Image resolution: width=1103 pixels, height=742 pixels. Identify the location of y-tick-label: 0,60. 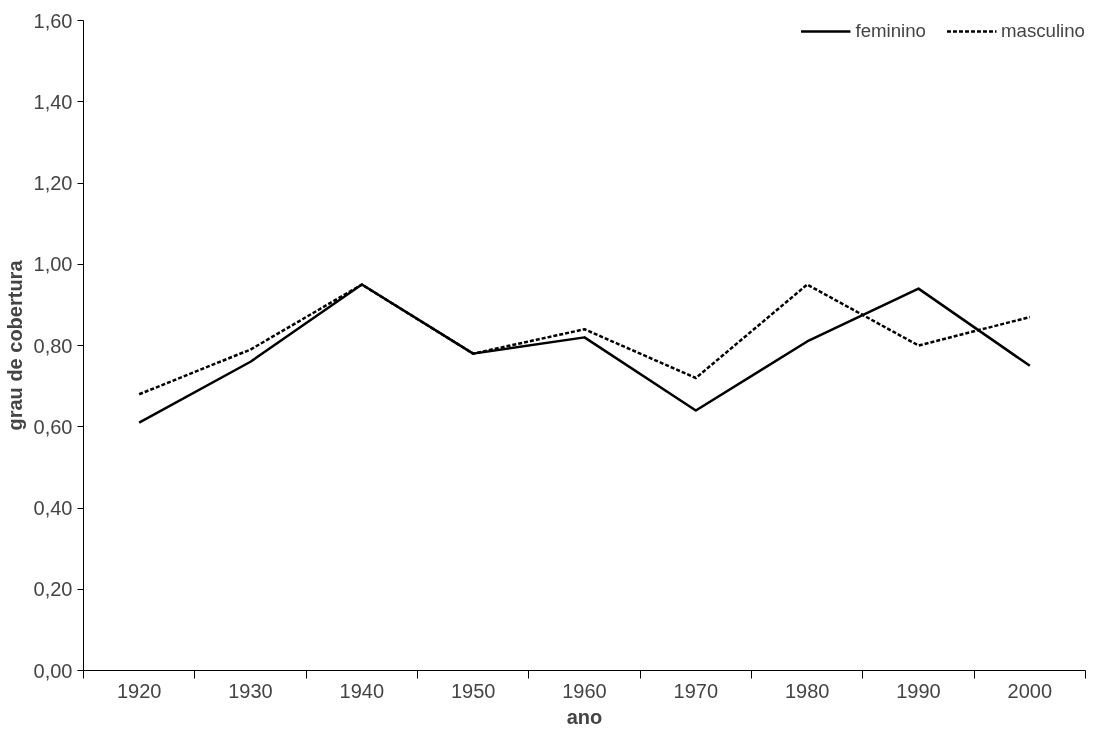
(53, 426).